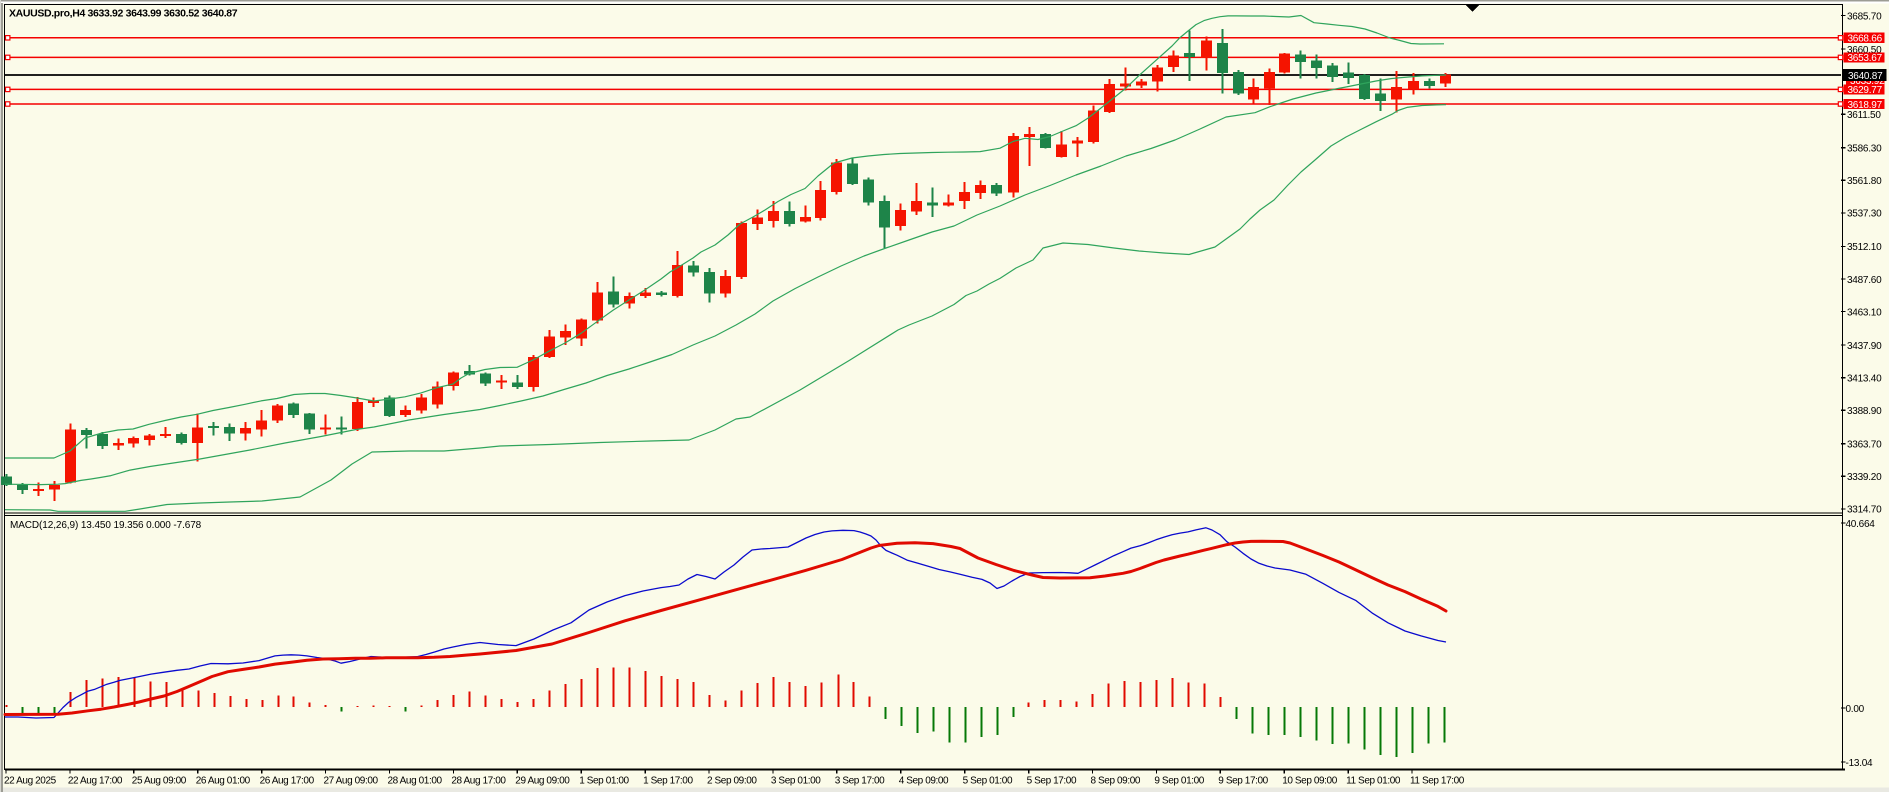 This screenshot has height=792, width=1889. What do you see at coordinates (106, 525) in the screenshot?
I see `svg-text:MACD(12,26,9) 13.450 19.356 0.: MACD(12,26,9) 13.450 19.356 0.000 -7.678` at bounding box center [106, 525].